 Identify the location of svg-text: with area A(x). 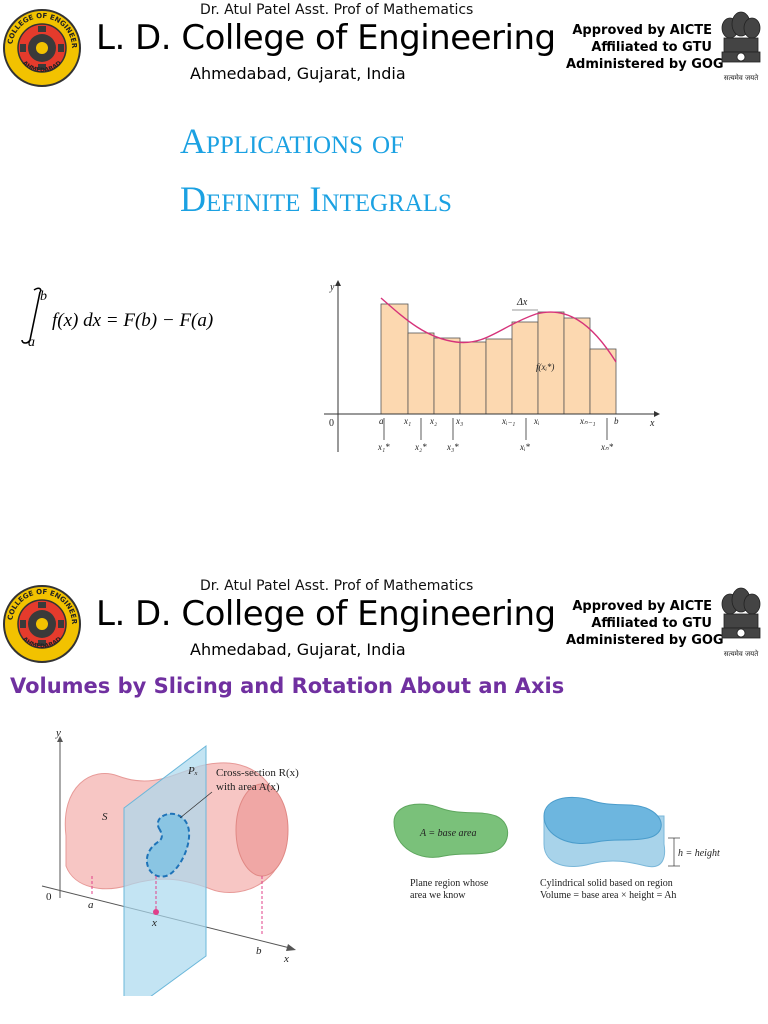
(248, 787).